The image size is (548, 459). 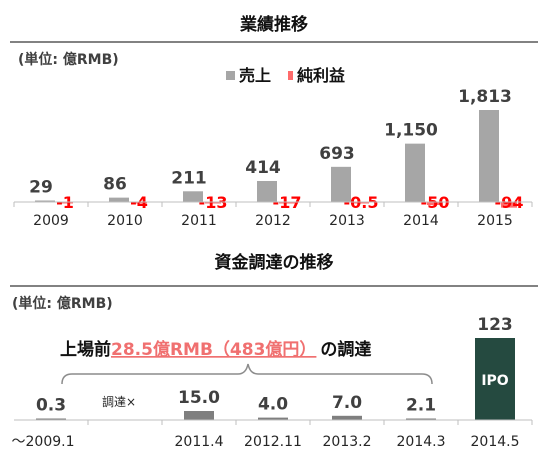 What do you see at coordinates (125, 221) in the screenshot?
I see `top-category-label: 2010` at bounding box center [125, 221].